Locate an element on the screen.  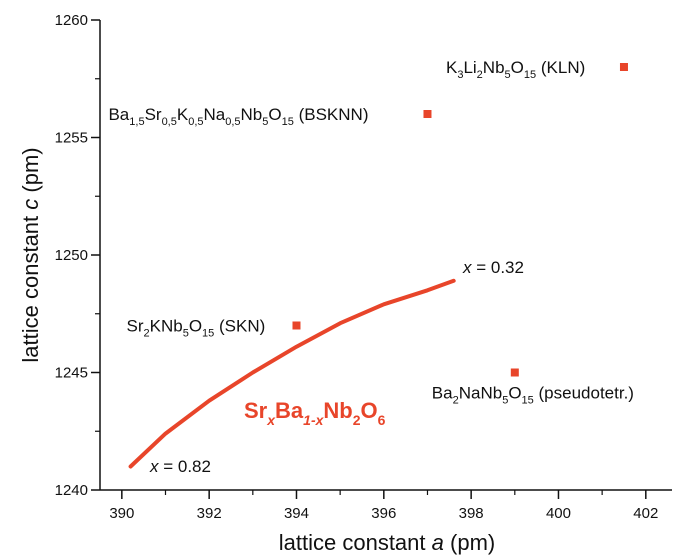
point-label-bsknn: Ba1,5Sr0,5K0,5Na0,5Nb5O15 (BSKNN) is located at coordinates (238, 116).